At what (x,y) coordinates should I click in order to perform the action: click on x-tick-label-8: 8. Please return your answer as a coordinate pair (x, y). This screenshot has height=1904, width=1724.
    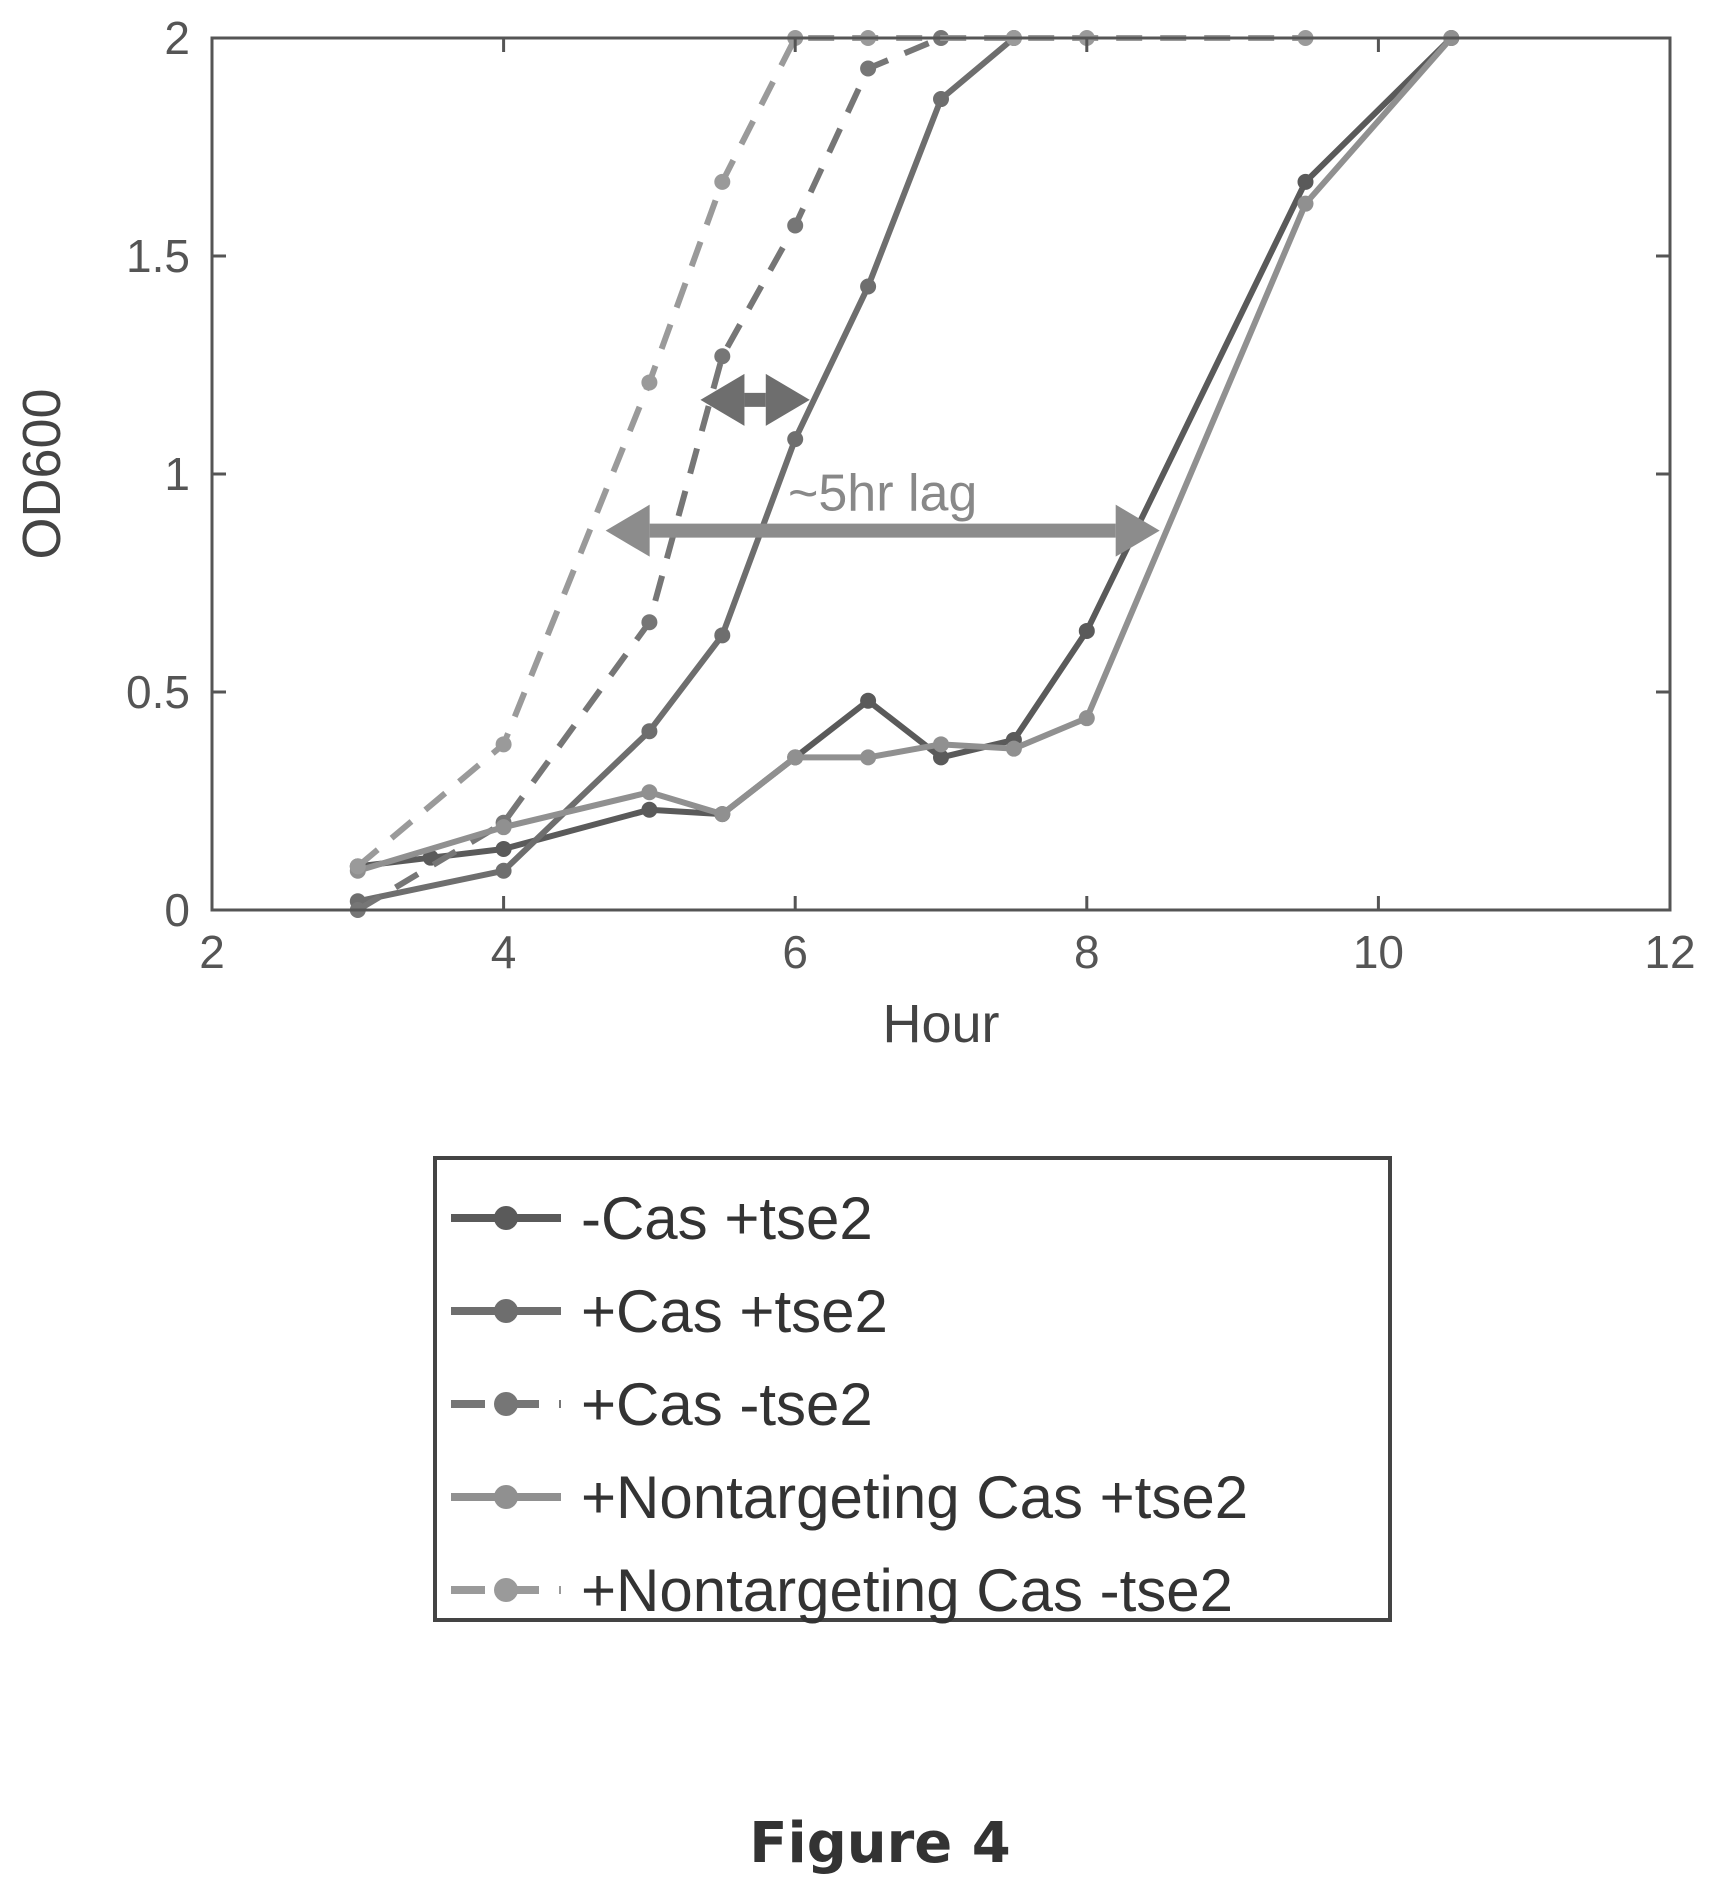
    Looking at the image, I should click on (1087, 952).